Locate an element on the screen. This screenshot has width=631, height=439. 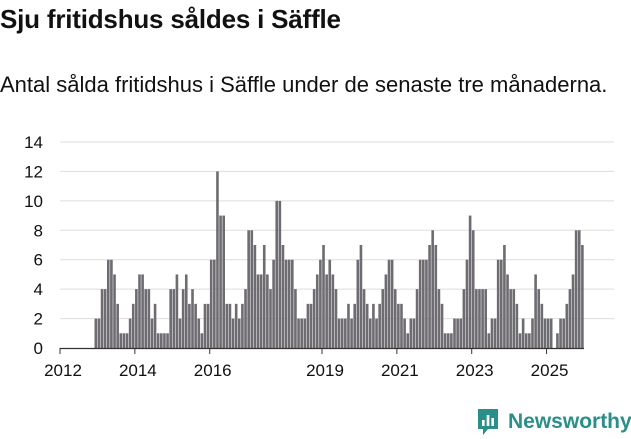
y-tick-label: 14 is located at coordinates (33, 142).